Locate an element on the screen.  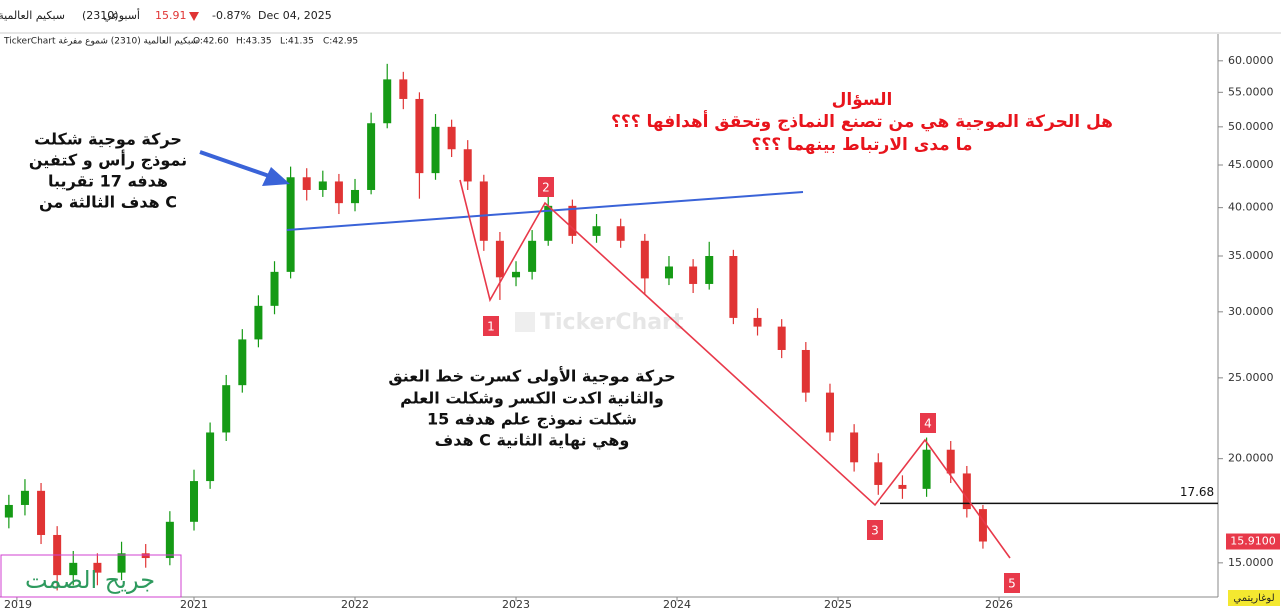
interval: أسبوعي is located at coordinates (121, 15).